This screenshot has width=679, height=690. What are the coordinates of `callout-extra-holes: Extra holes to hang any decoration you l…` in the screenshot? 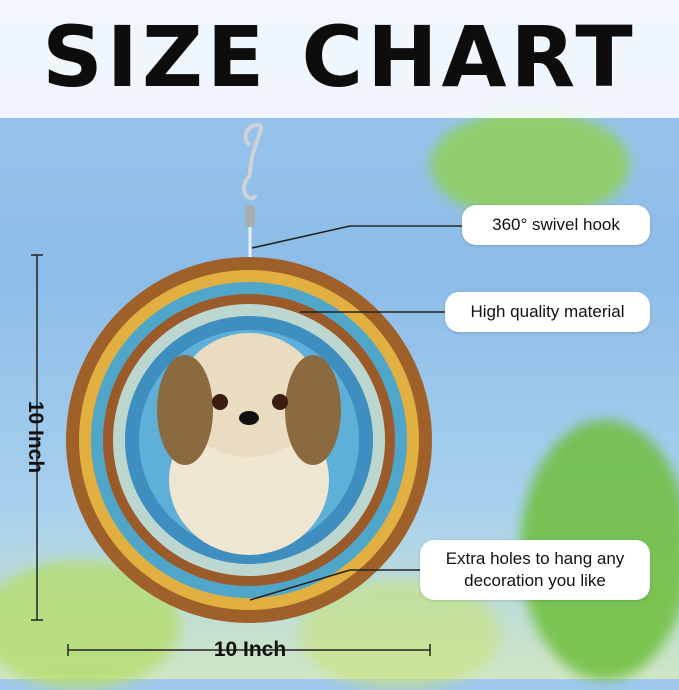 It's located at (535, 570).